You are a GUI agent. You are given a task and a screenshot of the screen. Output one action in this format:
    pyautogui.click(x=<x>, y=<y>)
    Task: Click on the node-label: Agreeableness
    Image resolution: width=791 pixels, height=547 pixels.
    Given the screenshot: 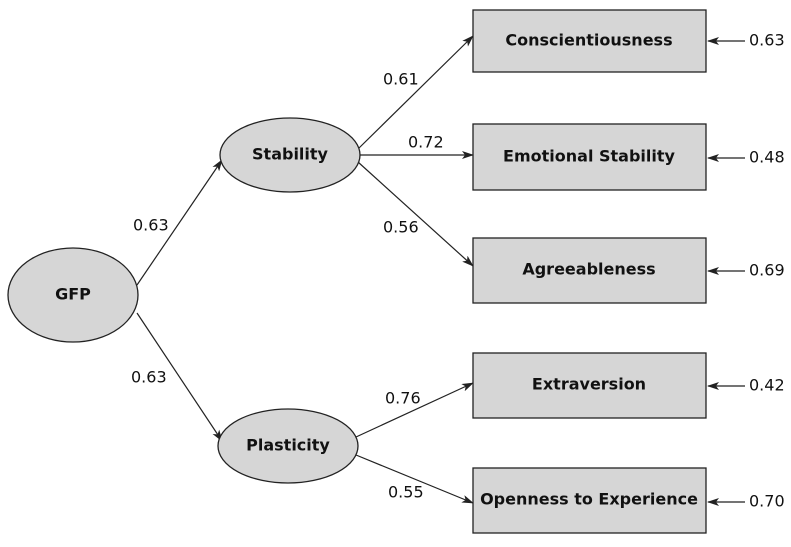 What is the action you would take?
    pyautogui.click(x=588, y=269)
    